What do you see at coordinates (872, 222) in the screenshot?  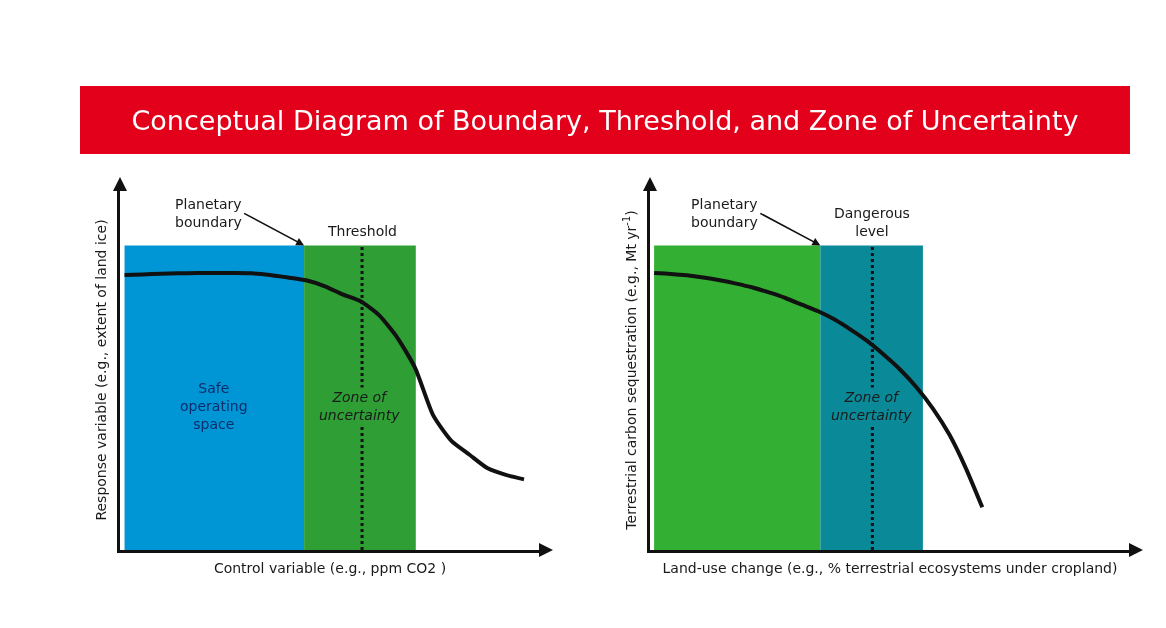 I see `text: Dangerous level` at bounding box center [872, 222].